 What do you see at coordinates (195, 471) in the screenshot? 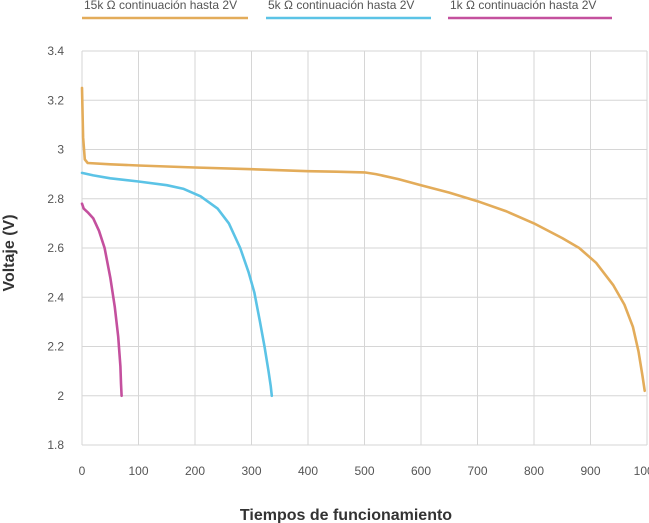
I see `x-tick-label: 200` at bounding box center [195, 471].